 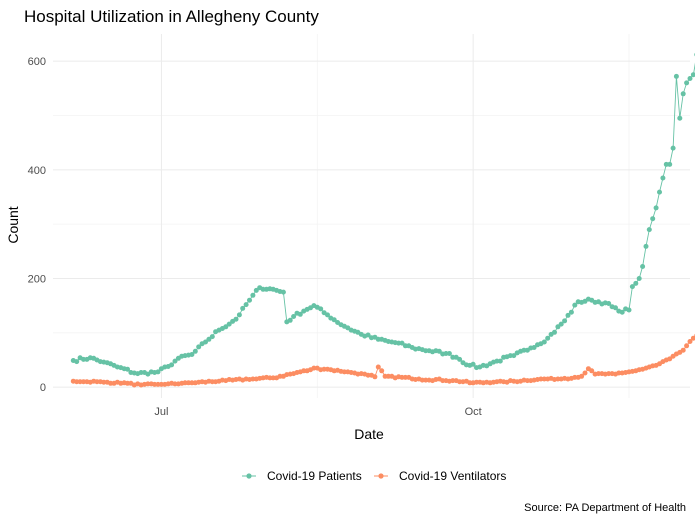 What do you see at coordinates (473, 412) in the screenshot?
I see `x-tick-label: Oct` at bounding box center [473, 412].